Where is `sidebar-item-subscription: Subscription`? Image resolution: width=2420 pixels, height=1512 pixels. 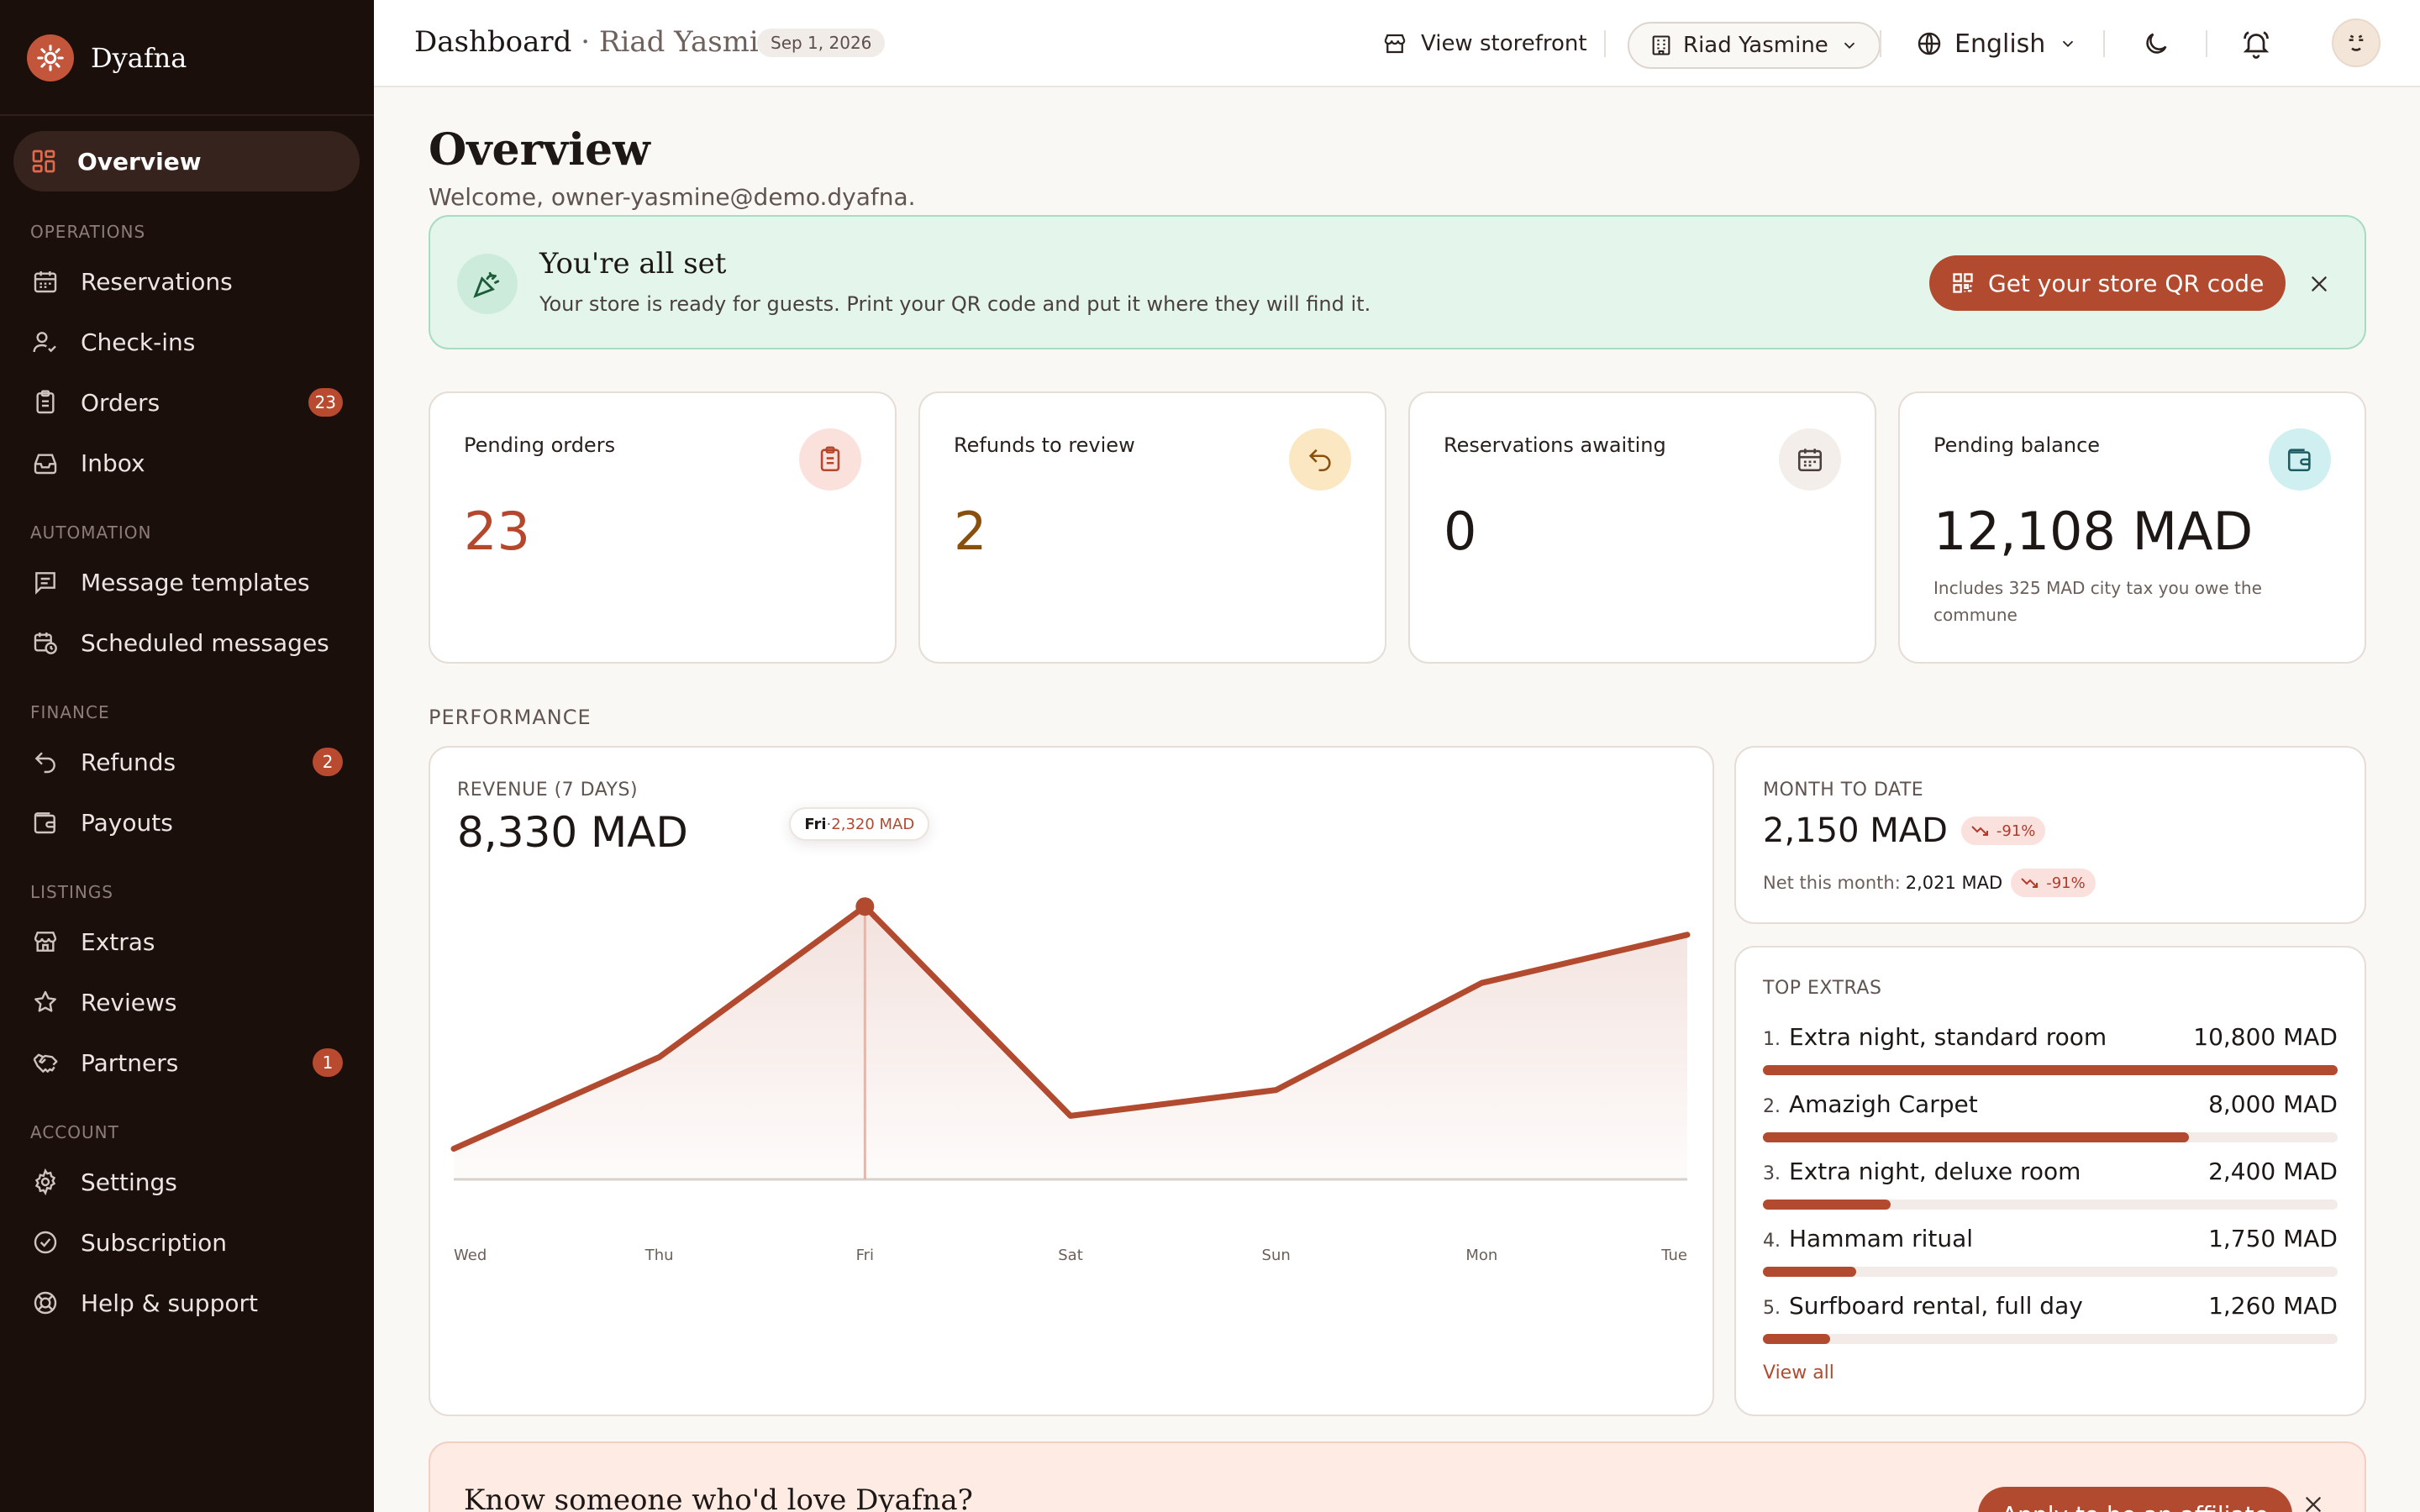 sidebar-item-subscription: Subscription is located at coordinates (190, 1242).